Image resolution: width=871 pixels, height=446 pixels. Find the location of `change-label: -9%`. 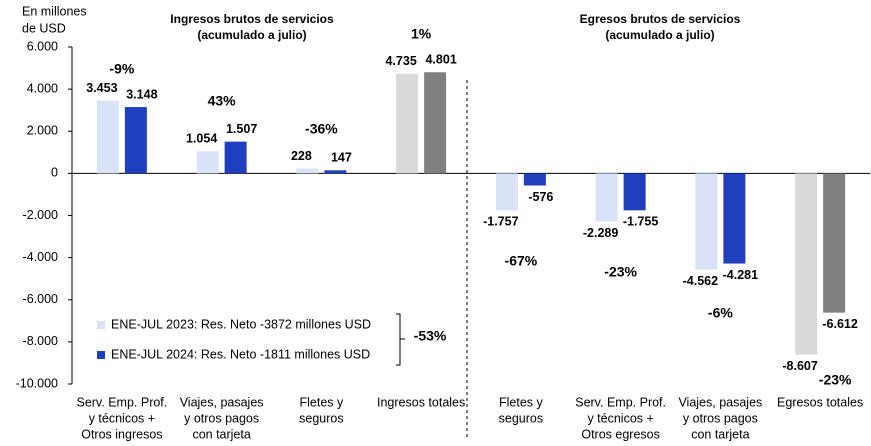

change-label: -9% is located at coordinates (121, 69).